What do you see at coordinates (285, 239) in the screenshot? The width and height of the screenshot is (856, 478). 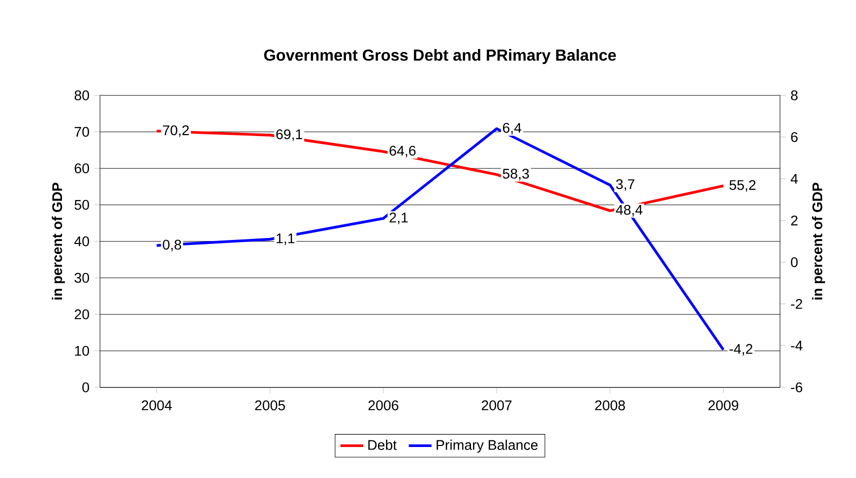 I see `data-label: 1,1` at bounding box center [285, 239].